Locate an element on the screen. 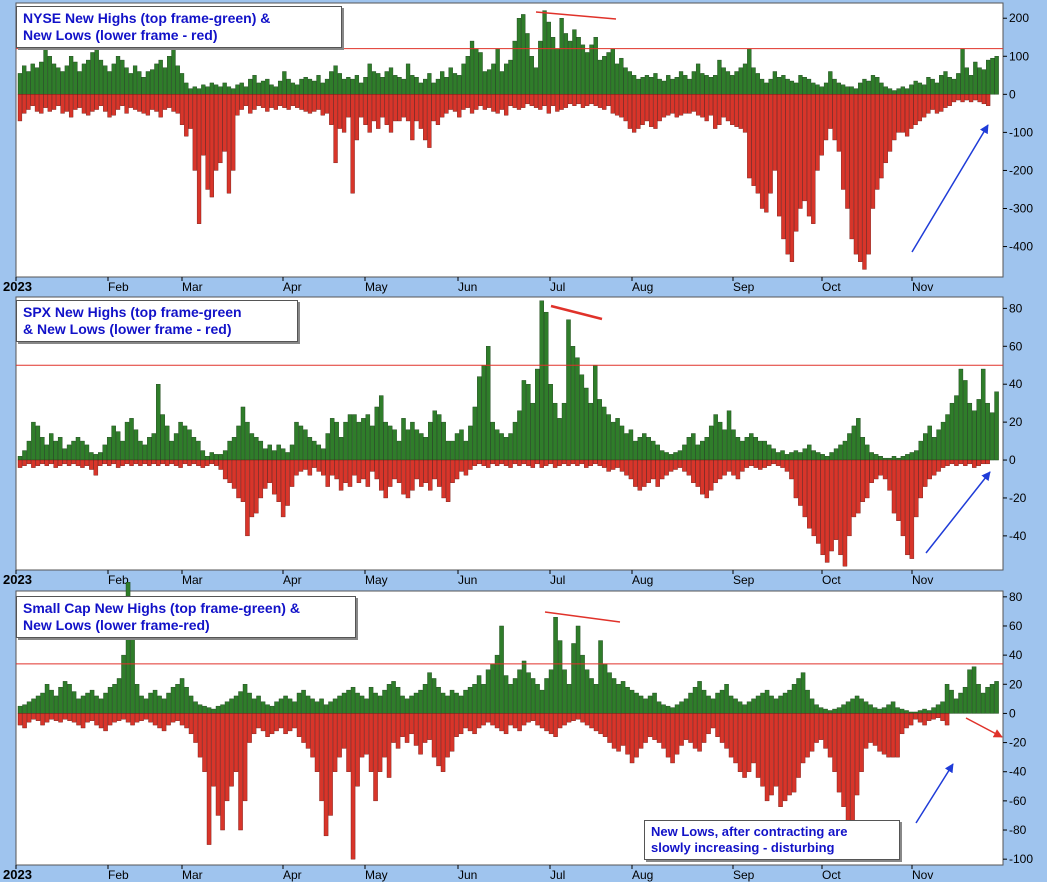 Image resolution: width=1047 pixels, height=882 pixels. trend-arrow-red is located at coordinates (984, 727).